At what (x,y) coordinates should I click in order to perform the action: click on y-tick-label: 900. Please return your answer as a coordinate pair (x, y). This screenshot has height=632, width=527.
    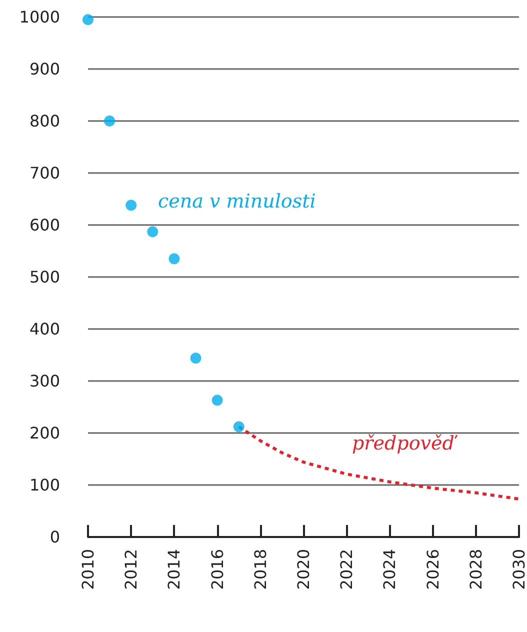
    Looking at the image, I should click on (44, 69).